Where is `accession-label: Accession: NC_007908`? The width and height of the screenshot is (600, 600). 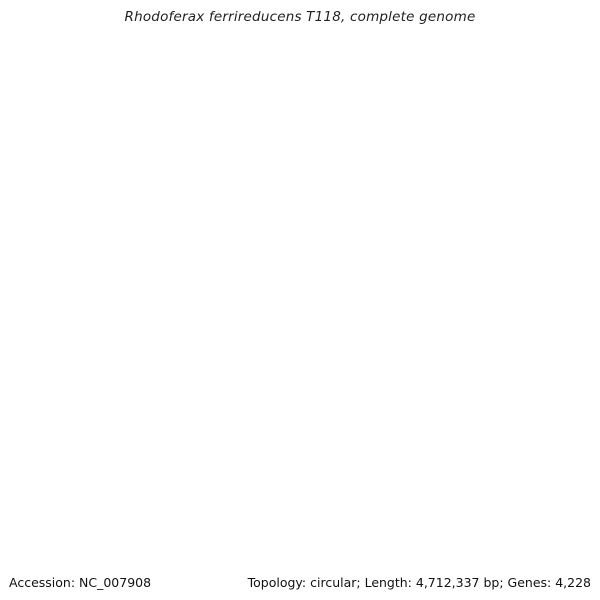 accession-label: Accession: NC_007908 is located at coordinates (80, 582).